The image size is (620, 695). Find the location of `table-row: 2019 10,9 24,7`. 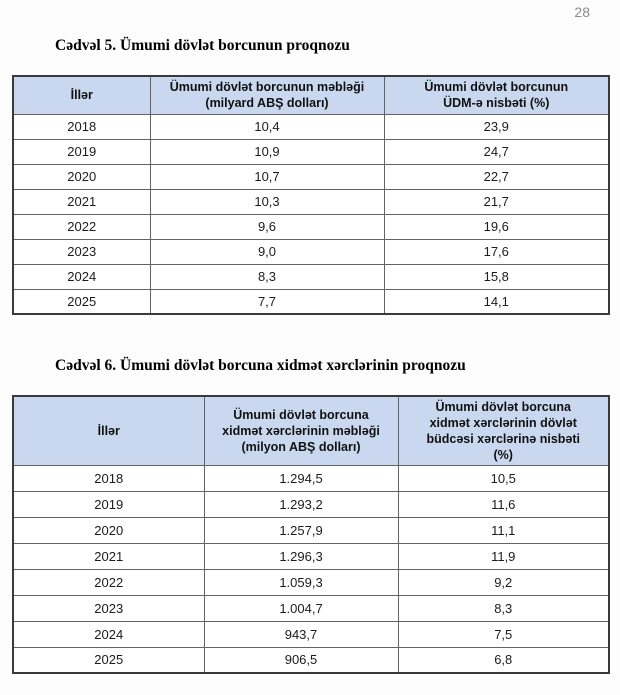

table-row: 2019 10,9 24,7 is located at coordinates (311, 151).